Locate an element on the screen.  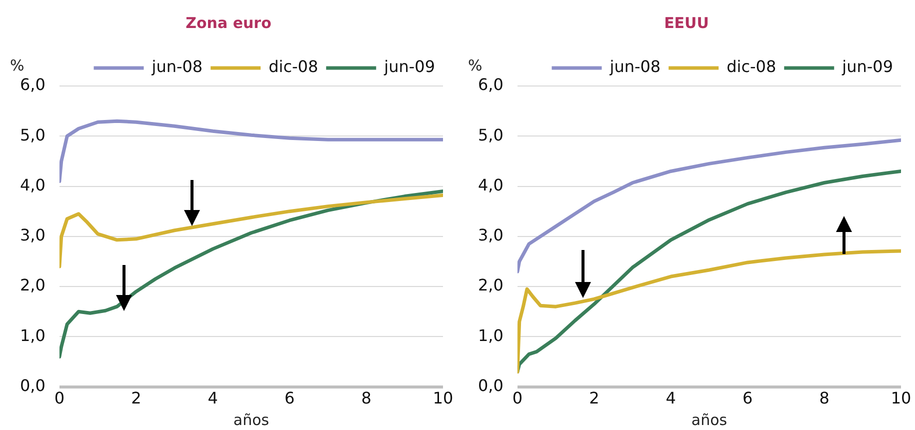
chart-title: EEUU is located at coordinates (686, 23).